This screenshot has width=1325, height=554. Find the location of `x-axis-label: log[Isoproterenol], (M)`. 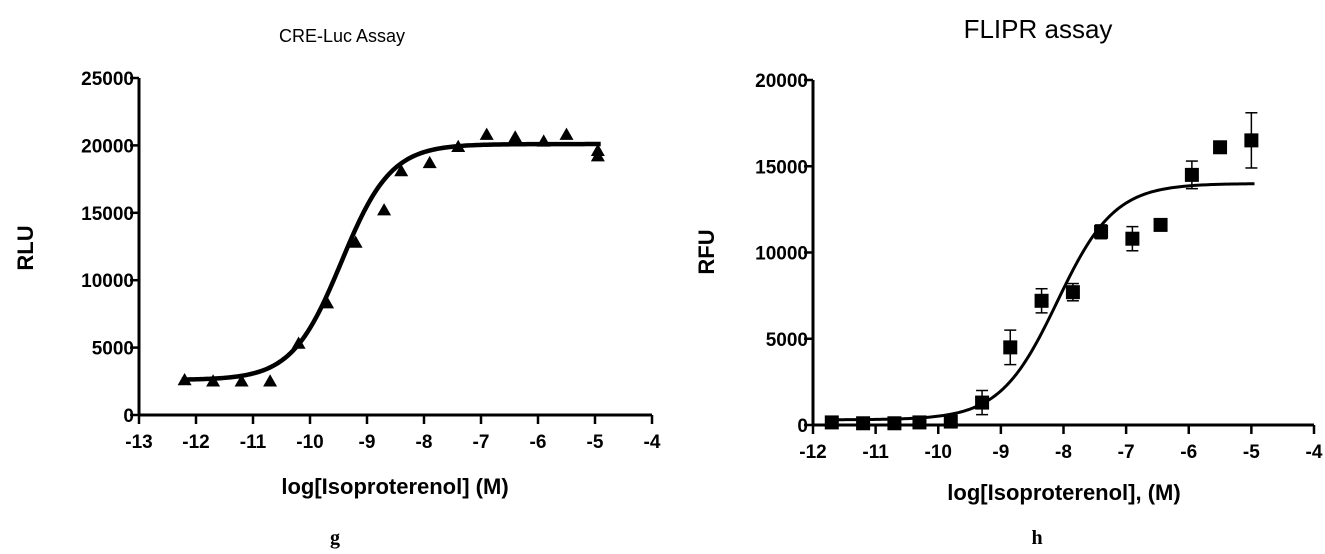

x-axis-label: log[Isoproterenol], (M) is located at coordinates (1063, 492).